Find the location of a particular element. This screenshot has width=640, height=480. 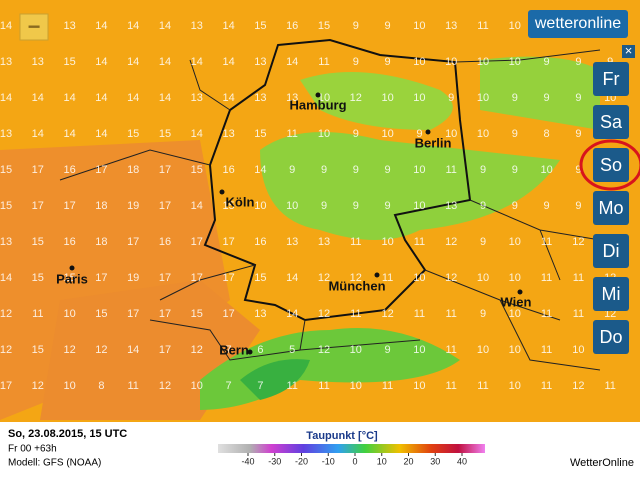

day-label: Mi is located at coordinates (611, 294).